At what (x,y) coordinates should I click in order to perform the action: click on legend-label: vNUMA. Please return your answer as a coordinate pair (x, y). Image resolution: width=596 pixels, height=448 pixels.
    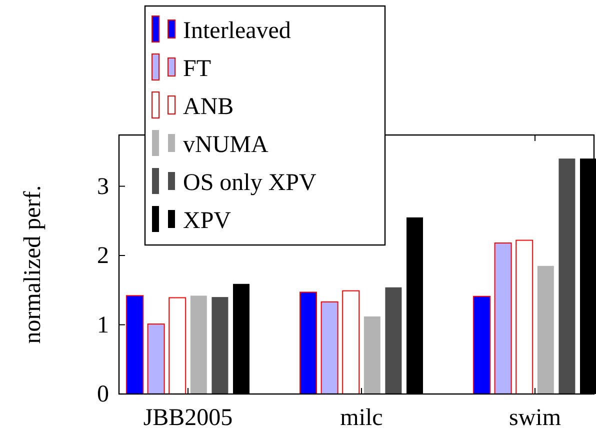
    Looking at the image, I should click on (226, 145).